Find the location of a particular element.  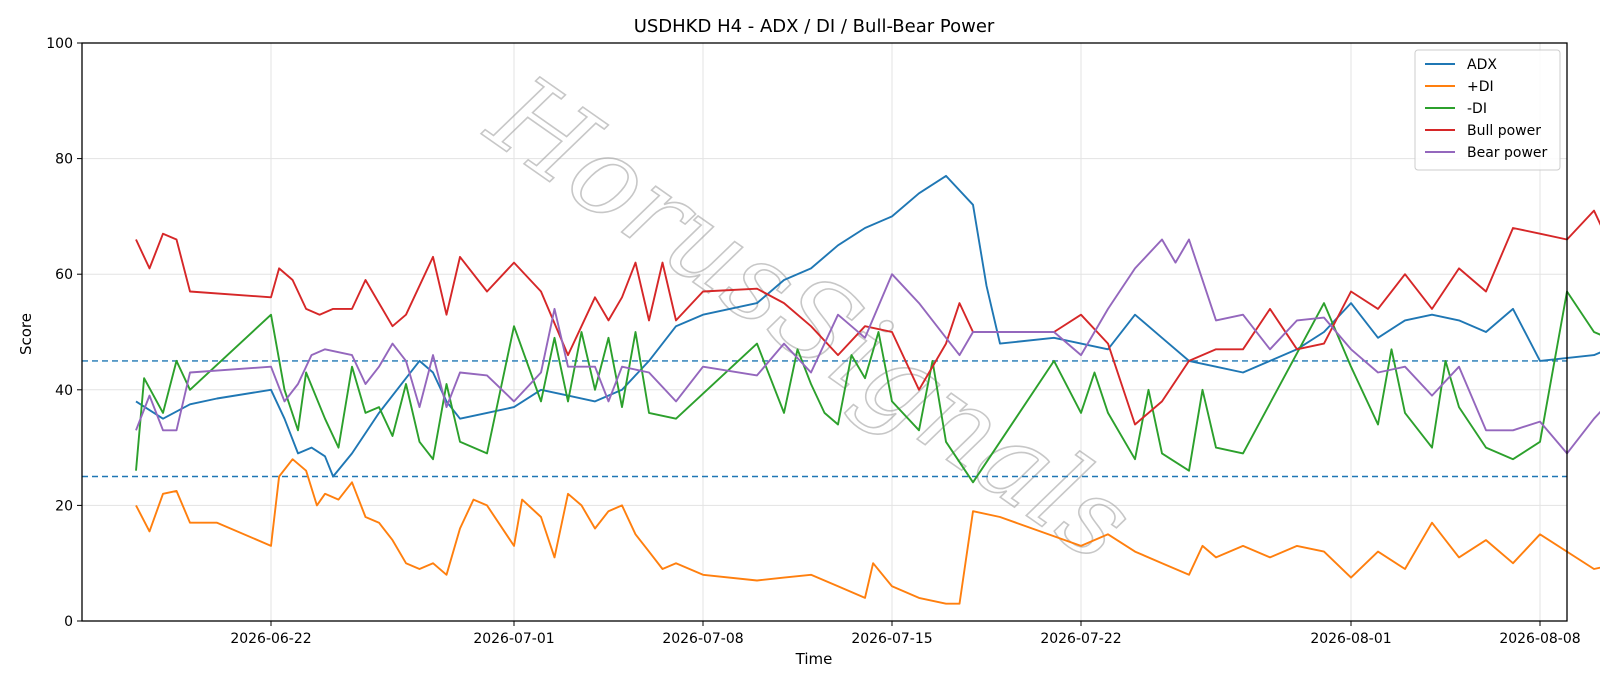

x-tick-label: 2026-08-08 is located at coordinates (1539, 639).